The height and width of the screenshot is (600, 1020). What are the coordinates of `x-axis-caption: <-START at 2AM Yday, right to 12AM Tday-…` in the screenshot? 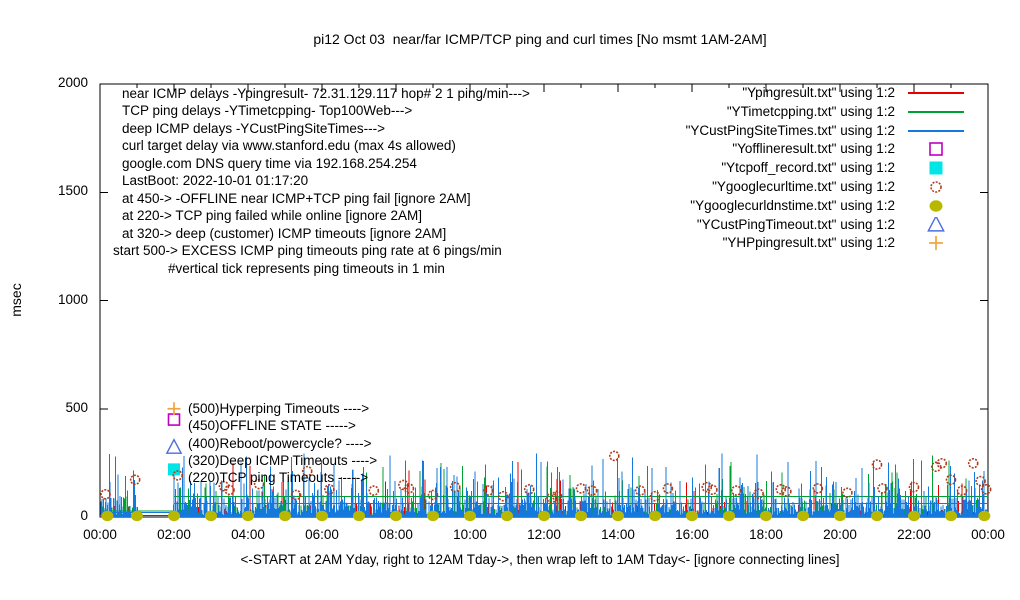 It's located at (540, 559).